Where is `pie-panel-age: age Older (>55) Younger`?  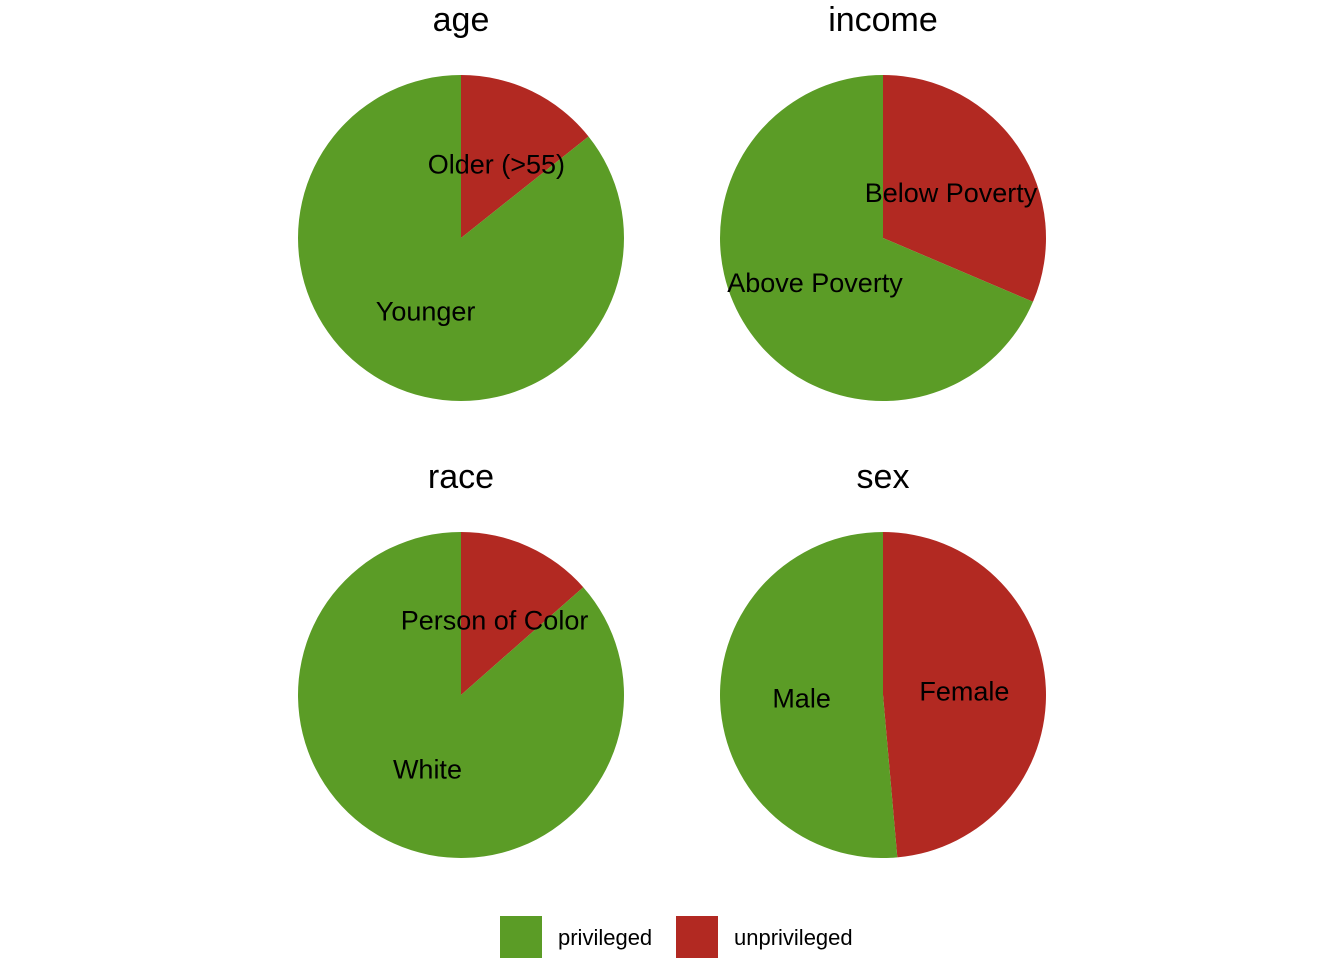
pie-panel-age: age Older (>55) Younger is located at coordinates (460, 201).